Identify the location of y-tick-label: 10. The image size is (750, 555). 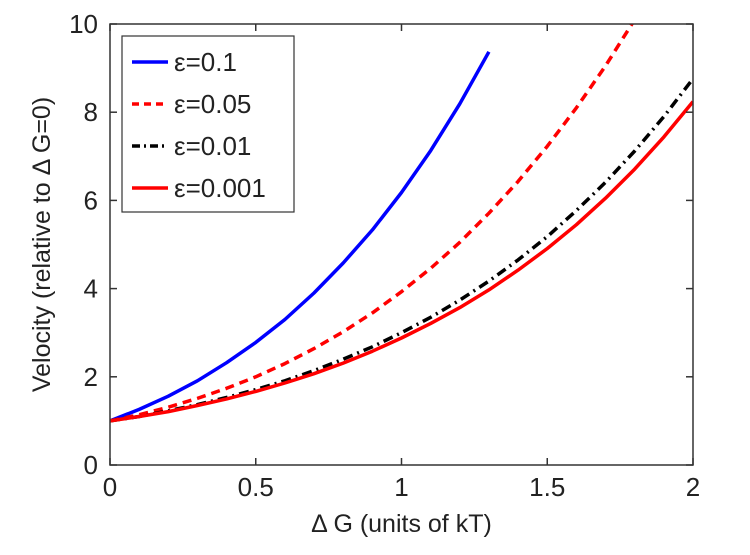
(83, 24).